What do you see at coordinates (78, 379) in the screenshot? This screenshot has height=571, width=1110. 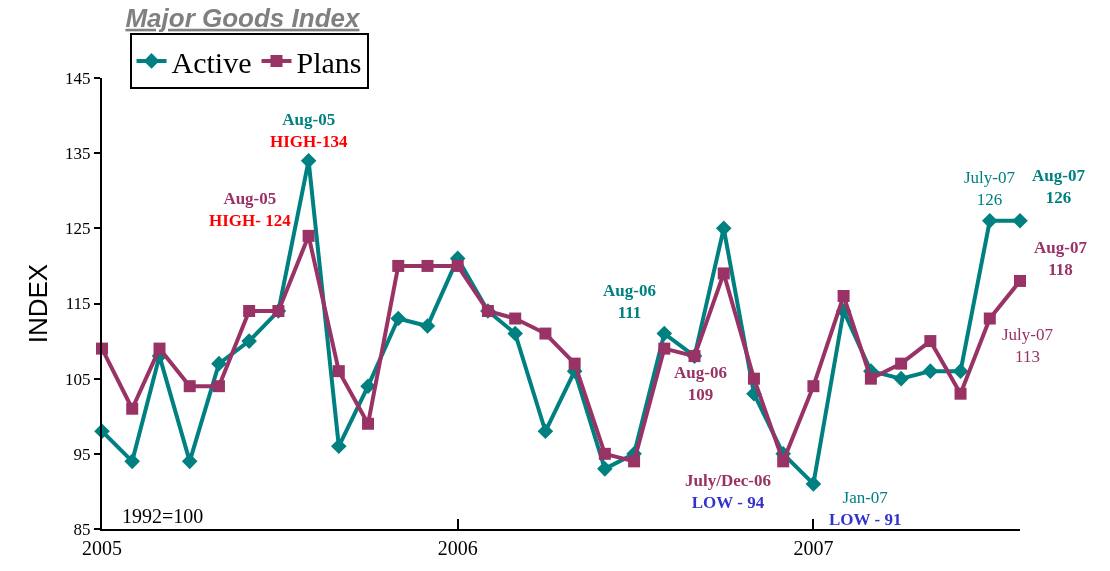 I see `y-tick-label: 105` at bounding box center [78, 379].